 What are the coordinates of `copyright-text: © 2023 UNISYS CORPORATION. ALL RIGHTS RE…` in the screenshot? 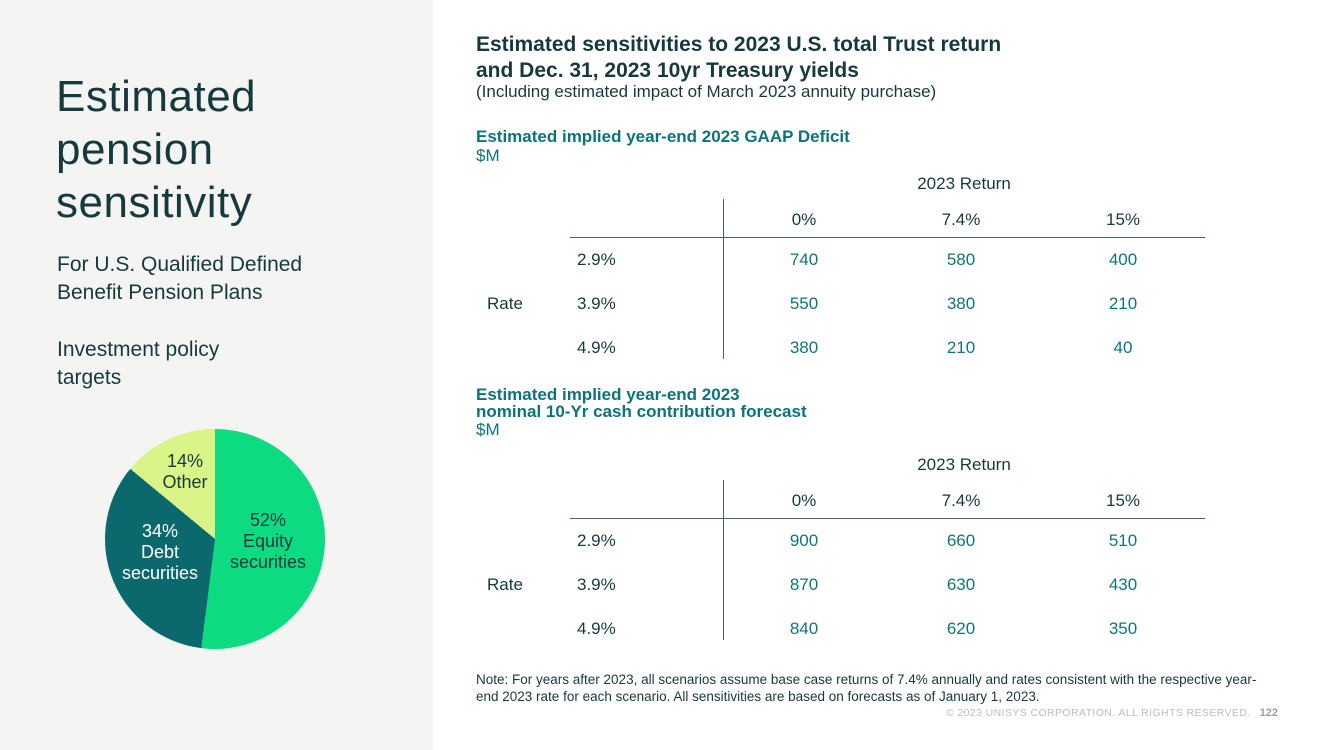 It's located at (1098, 713).